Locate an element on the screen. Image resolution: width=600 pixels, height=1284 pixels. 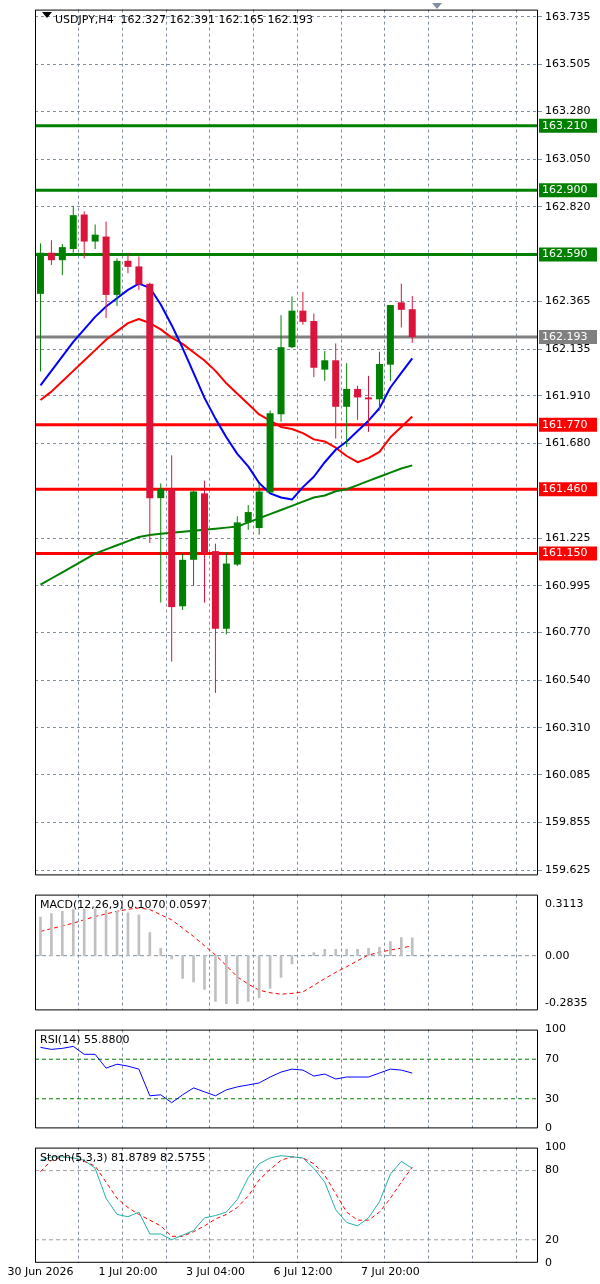
y-tick-label: 163.050 is located at coordinates (568, 158).